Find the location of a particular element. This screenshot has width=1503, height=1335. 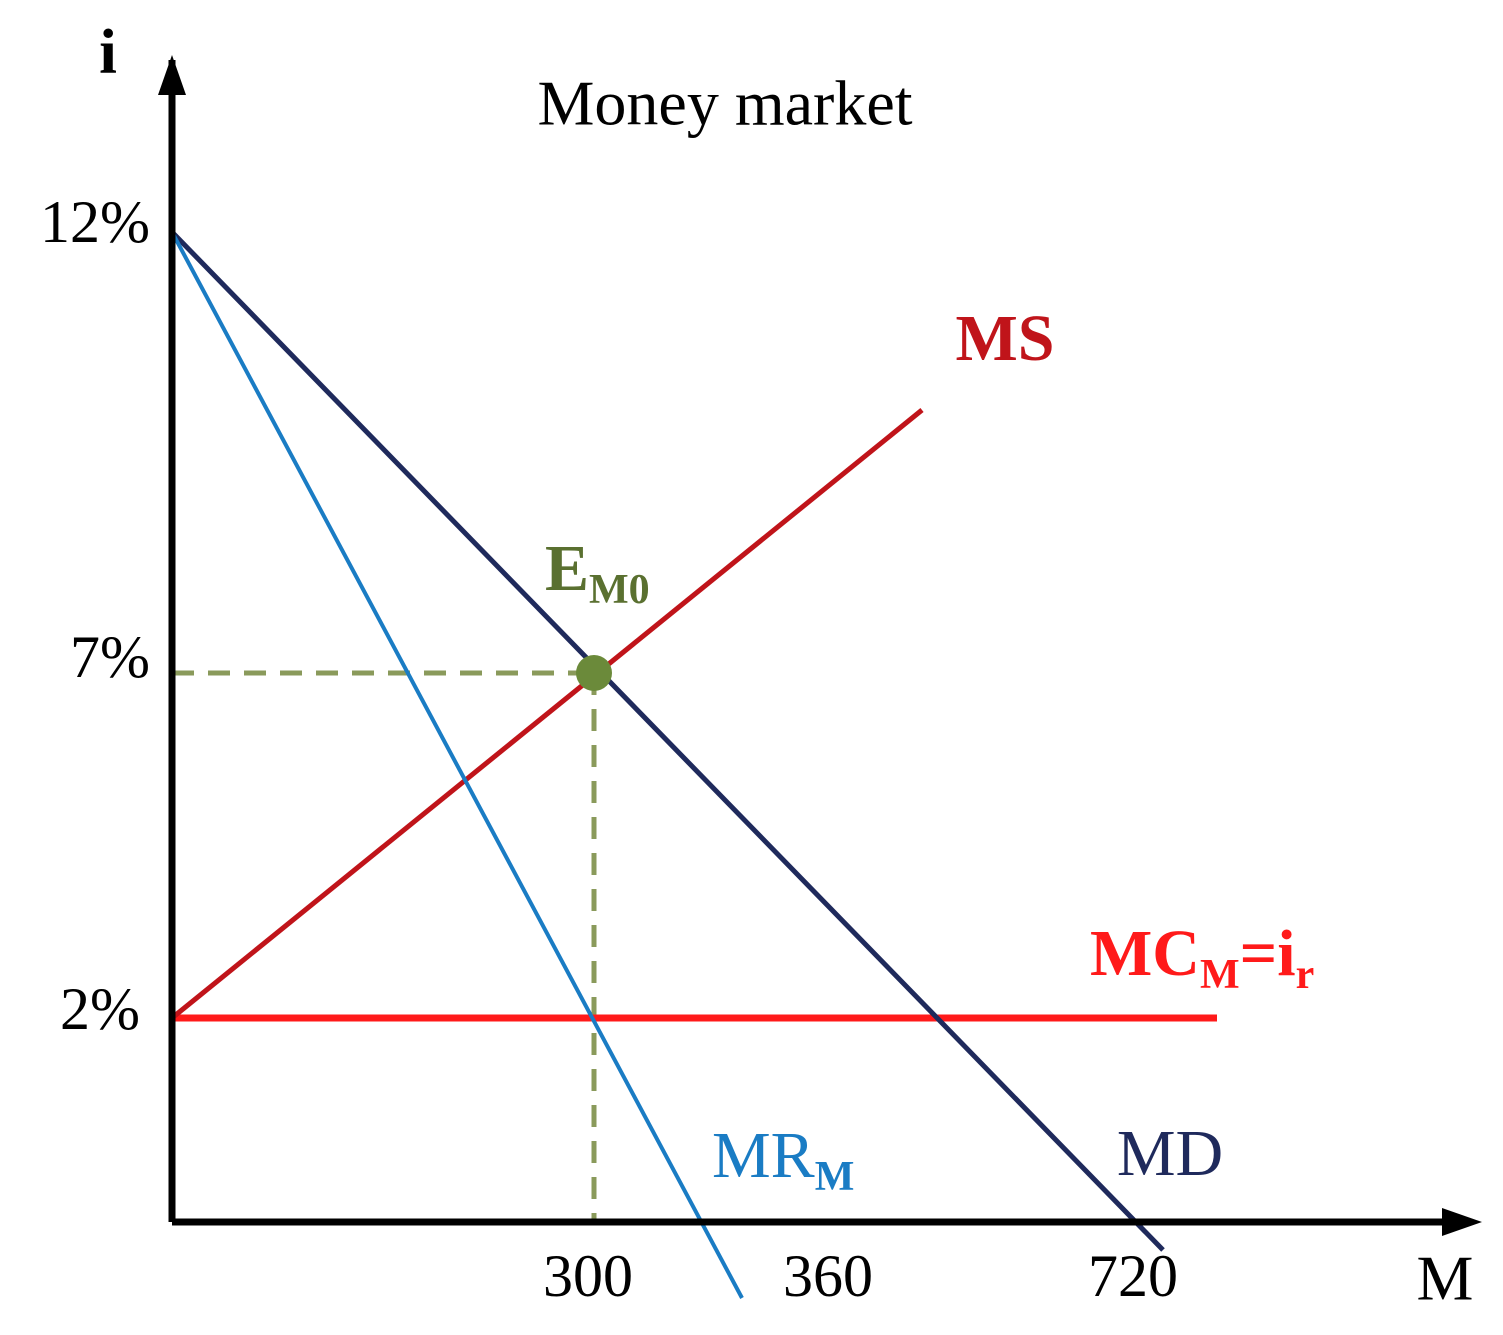

y-axis-arrow is located at coordinates (172, 75).